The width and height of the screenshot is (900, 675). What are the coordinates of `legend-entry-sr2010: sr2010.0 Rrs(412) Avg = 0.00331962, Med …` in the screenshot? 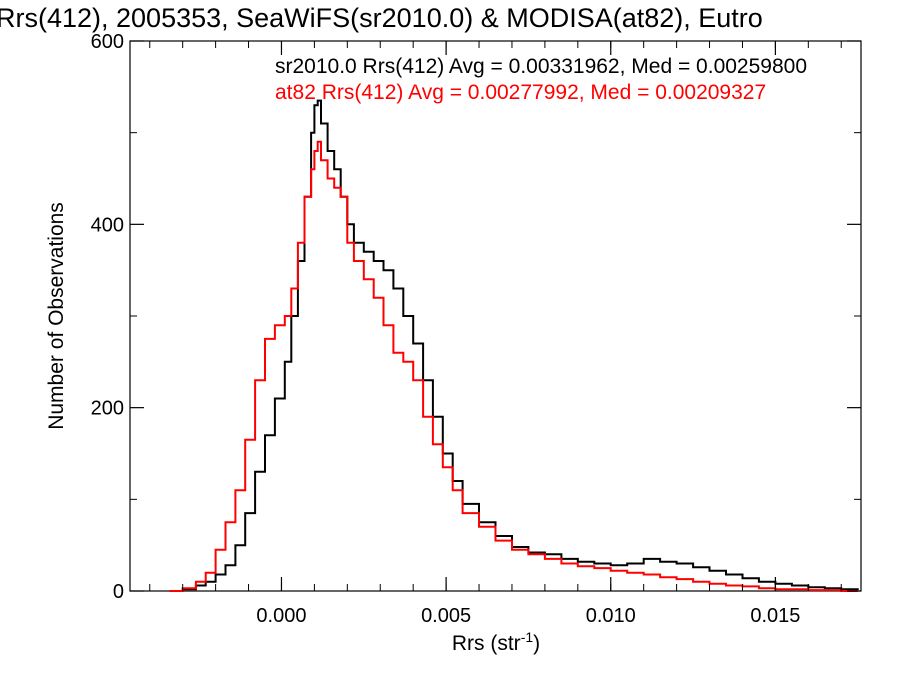 It's located at (541, 66).